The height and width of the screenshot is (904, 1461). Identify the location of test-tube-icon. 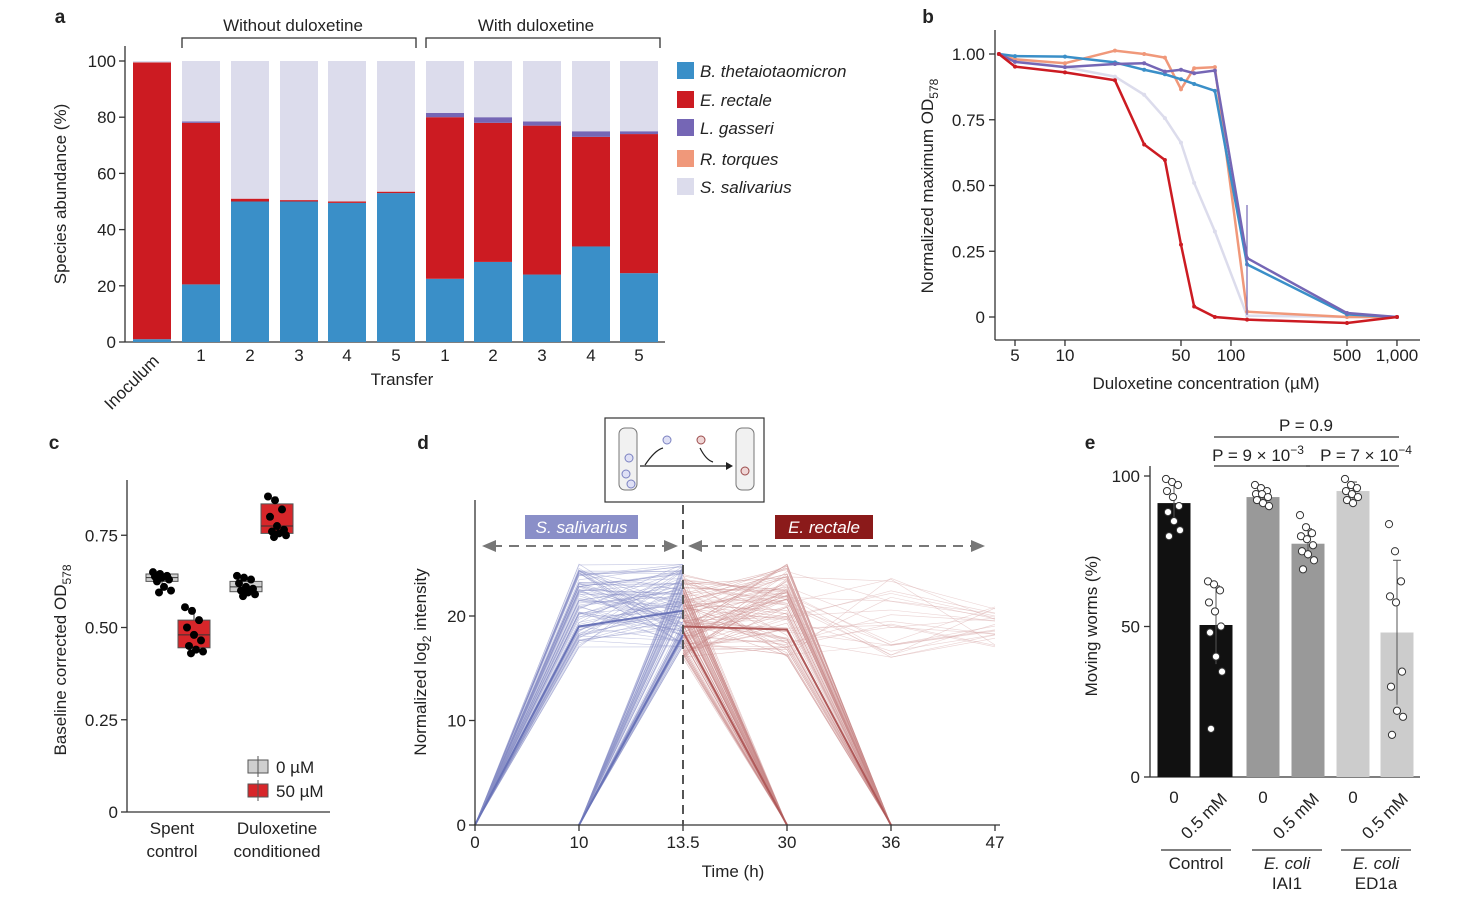
(745, 459).